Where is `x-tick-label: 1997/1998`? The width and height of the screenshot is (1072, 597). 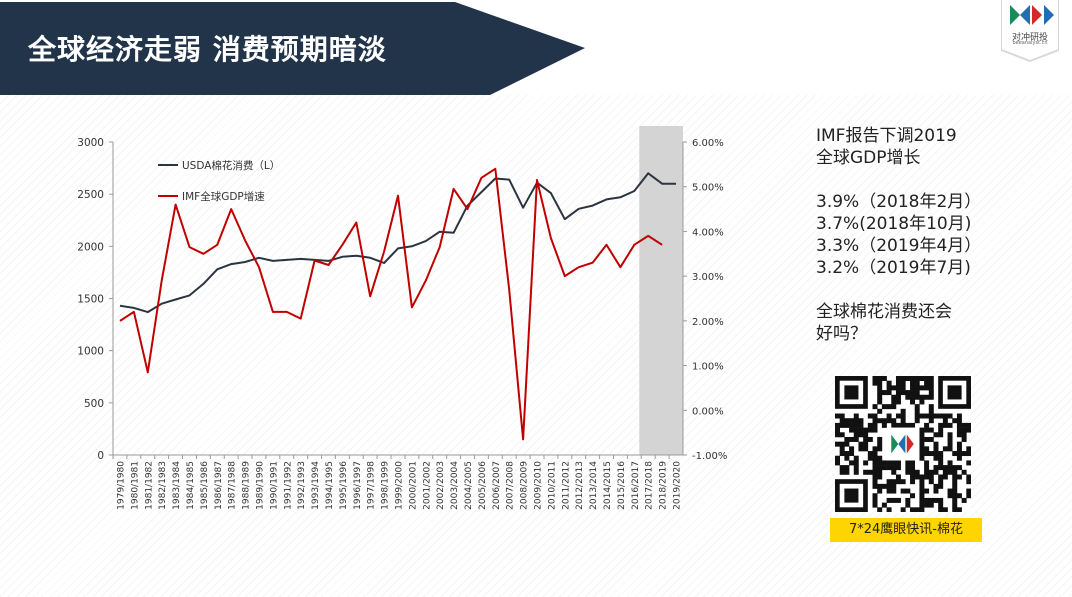 x-tick-label: 1997/1998 is located at coordinates (372, 485).